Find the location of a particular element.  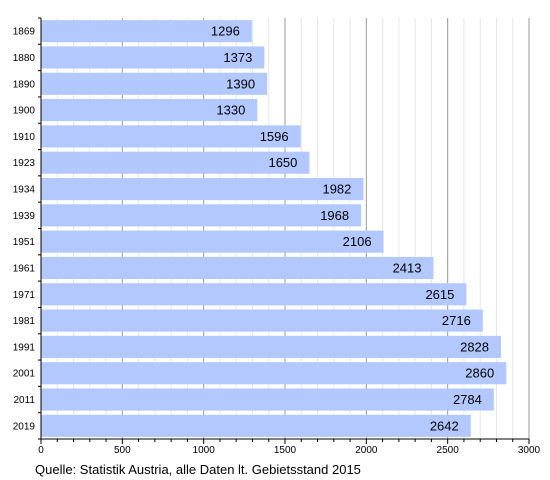

value-label-2011: 2784 is located at coordinates (467, 399).